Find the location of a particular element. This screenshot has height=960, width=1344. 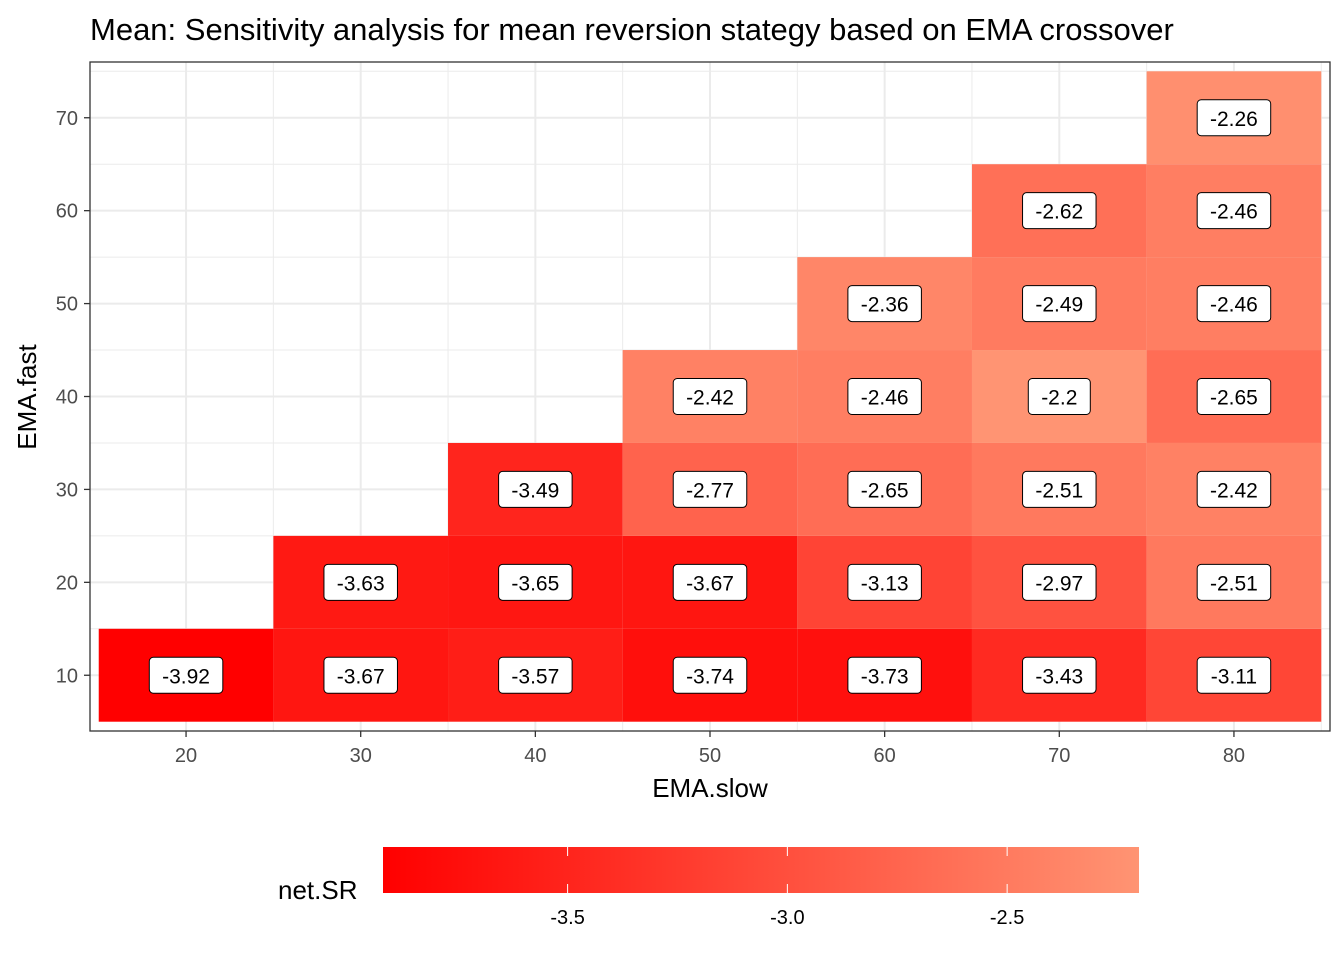

legend-tick-label: -2.5 is located at coordinates (1007, 918).